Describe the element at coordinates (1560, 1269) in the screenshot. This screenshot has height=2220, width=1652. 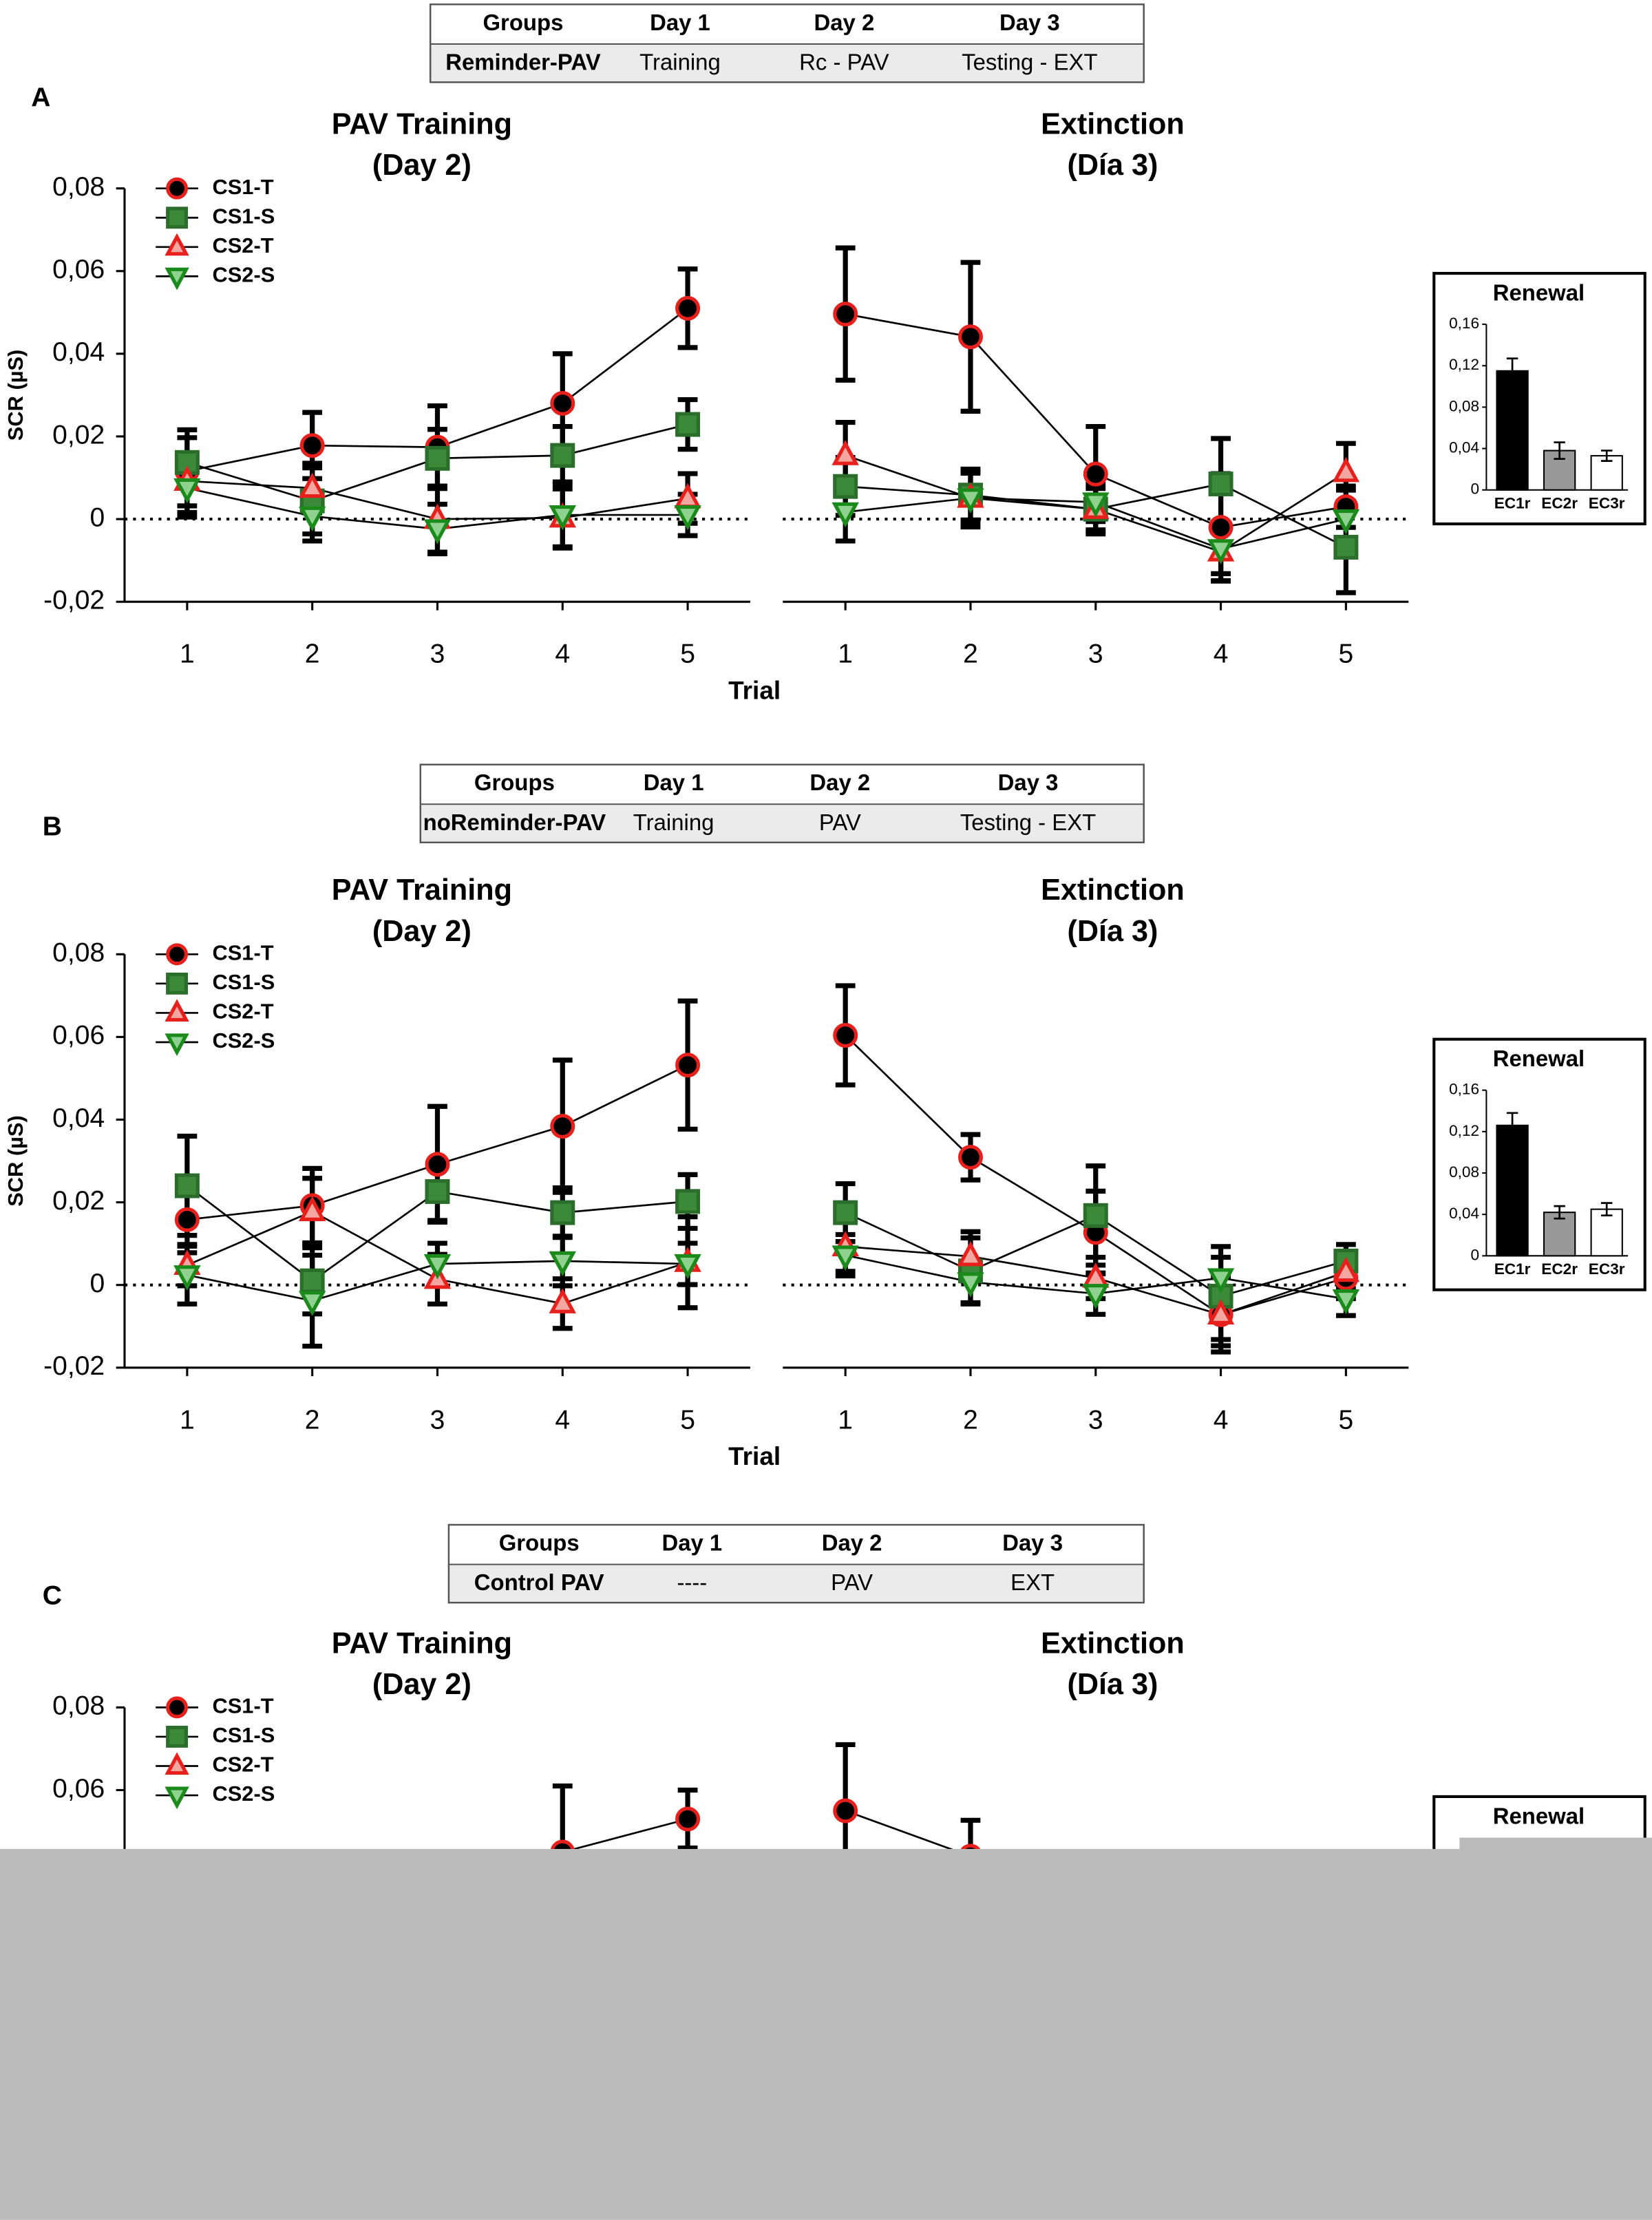
I see `x-tick-label: EC2r` at that location.